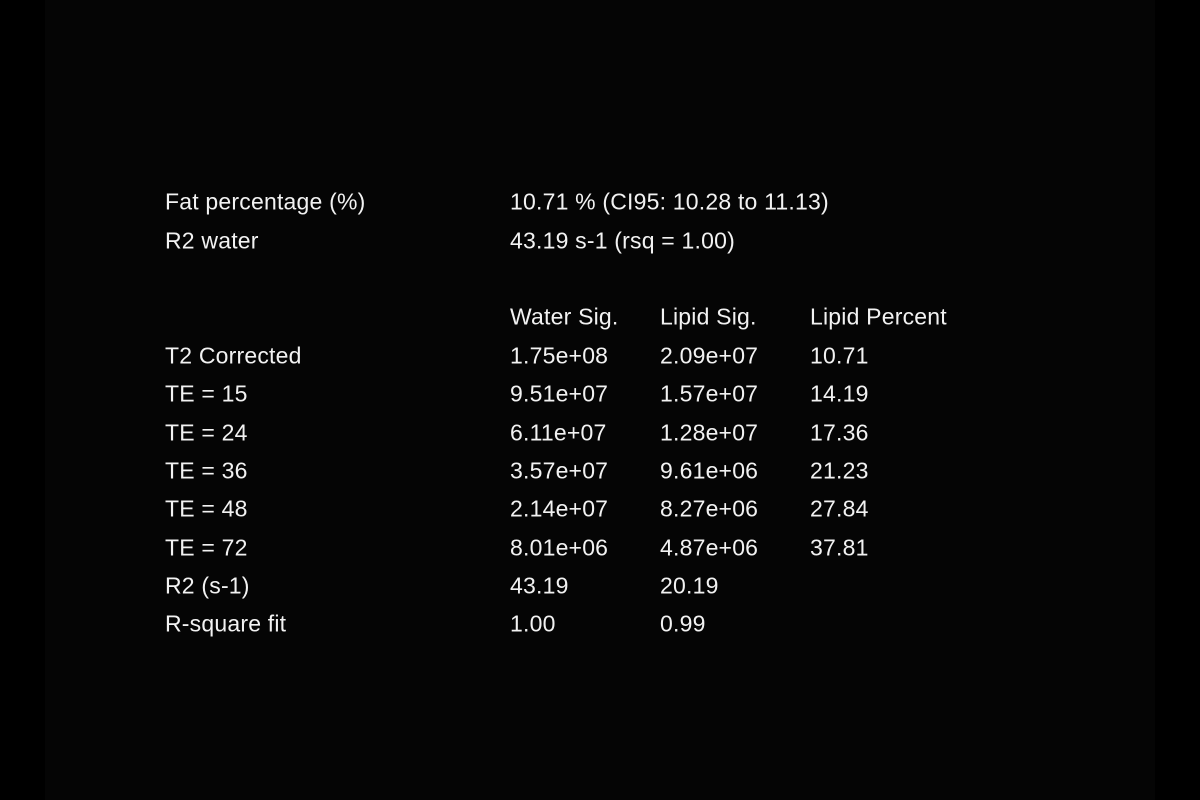  What do you see at coordinates (689, 585) in the screenshot?
I see `lipid-sig-value: 20.19` at bounding box center [689, 585].